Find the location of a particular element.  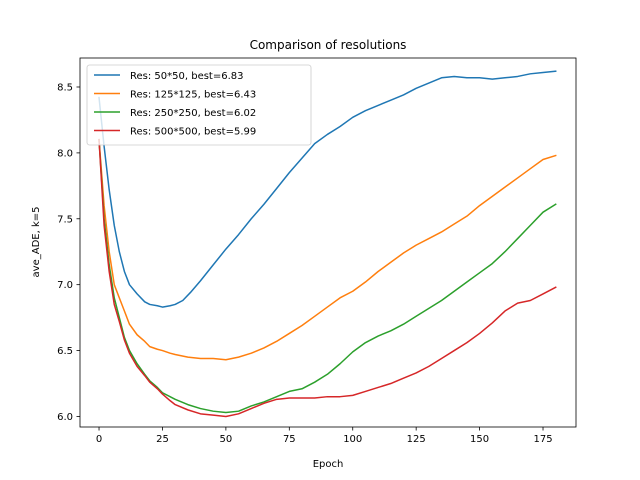

legend-label-2: Res: 125*125, best=6.43 is located at coordinates (193, 95).